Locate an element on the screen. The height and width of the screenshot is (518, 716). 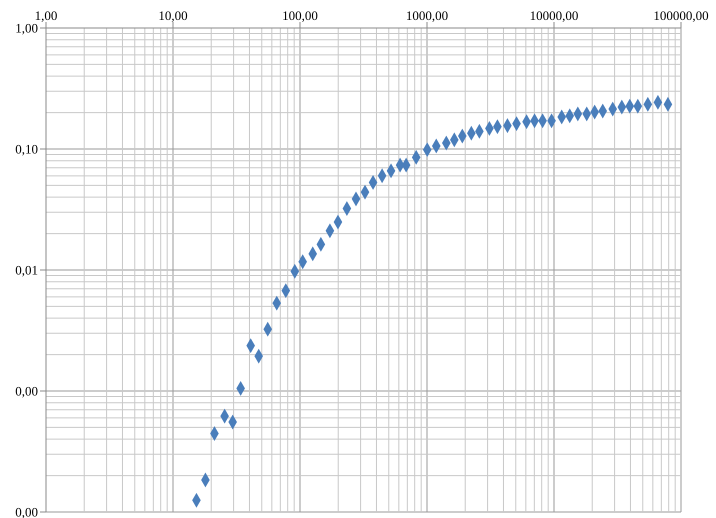
y-tick-label: 1,00 is located at coordinates (26, 28).